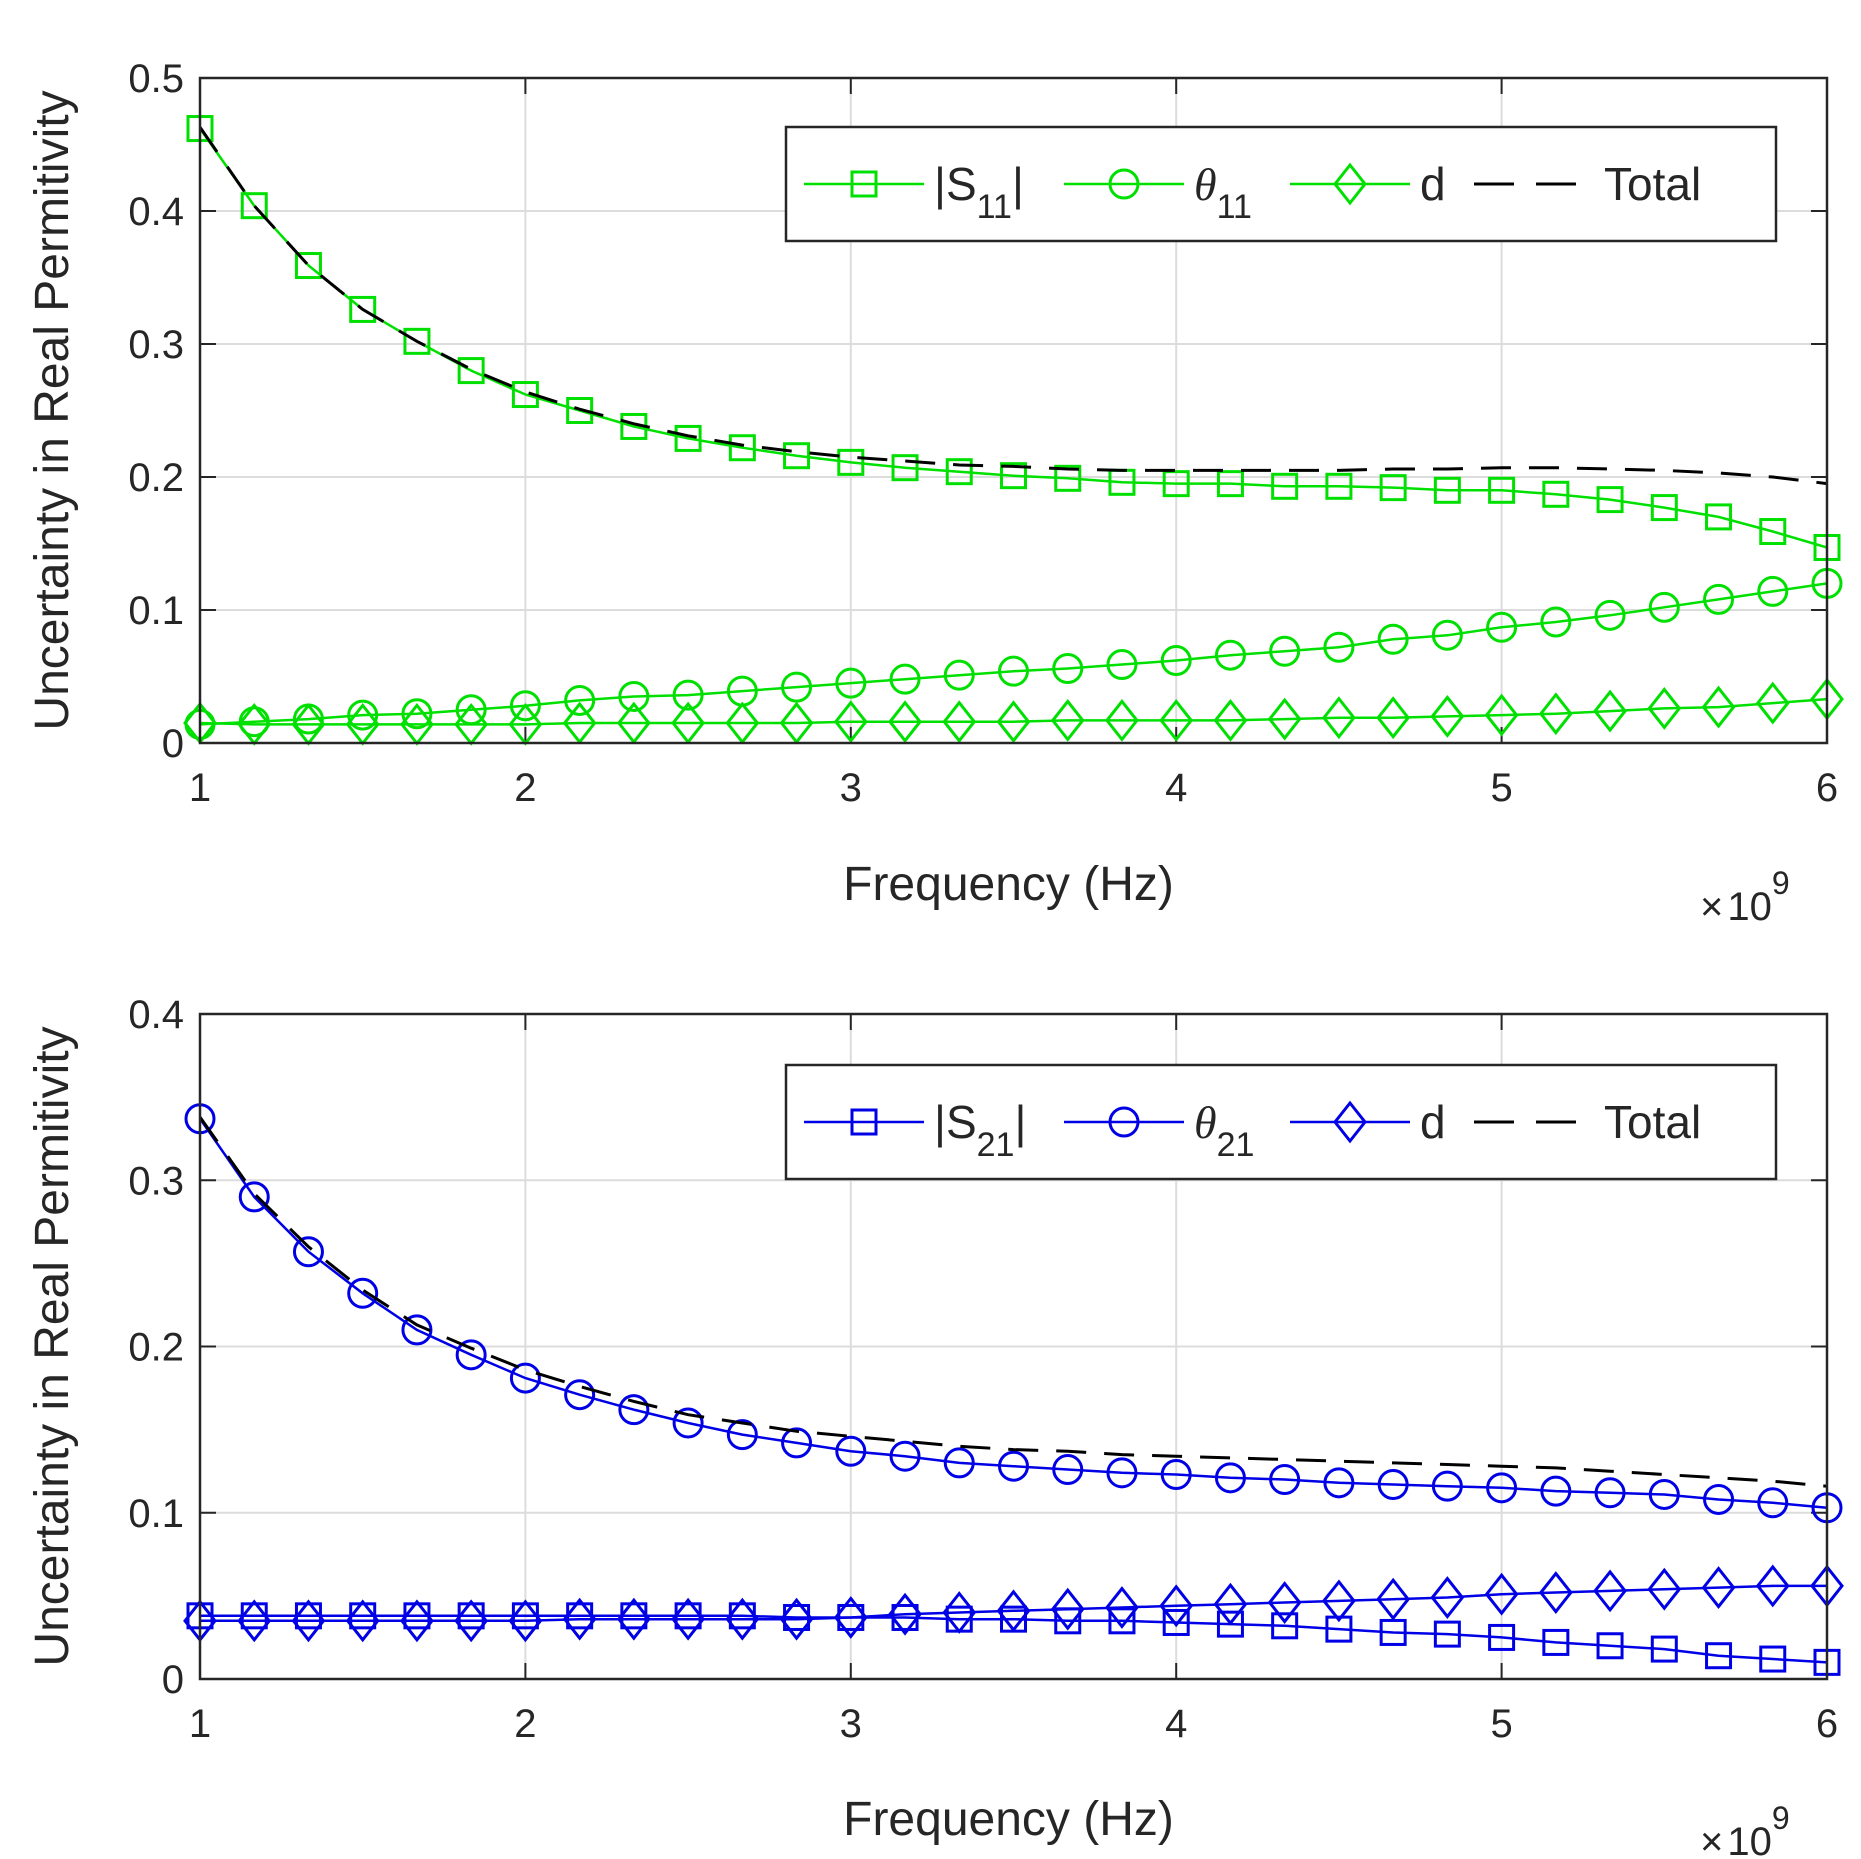 The width and height of the screenshot is (1861, 1859). I want to click on x-tick-label: 6, so click(1827, 1724).